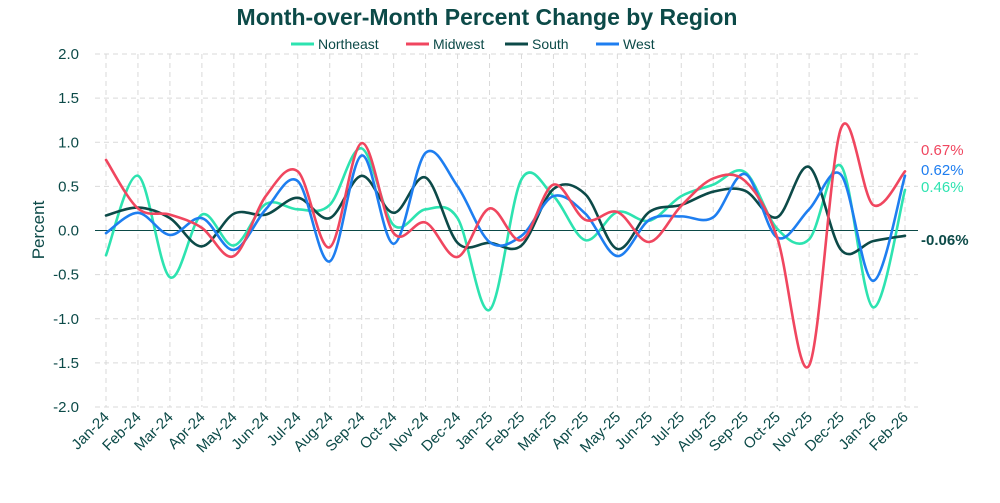 This screenshot has height=503, width=1000. What do you see at coordinates (942, 187) in the screenshot?
I see `end-label-northeast: 0.46%` at bounding box center [942, 187].